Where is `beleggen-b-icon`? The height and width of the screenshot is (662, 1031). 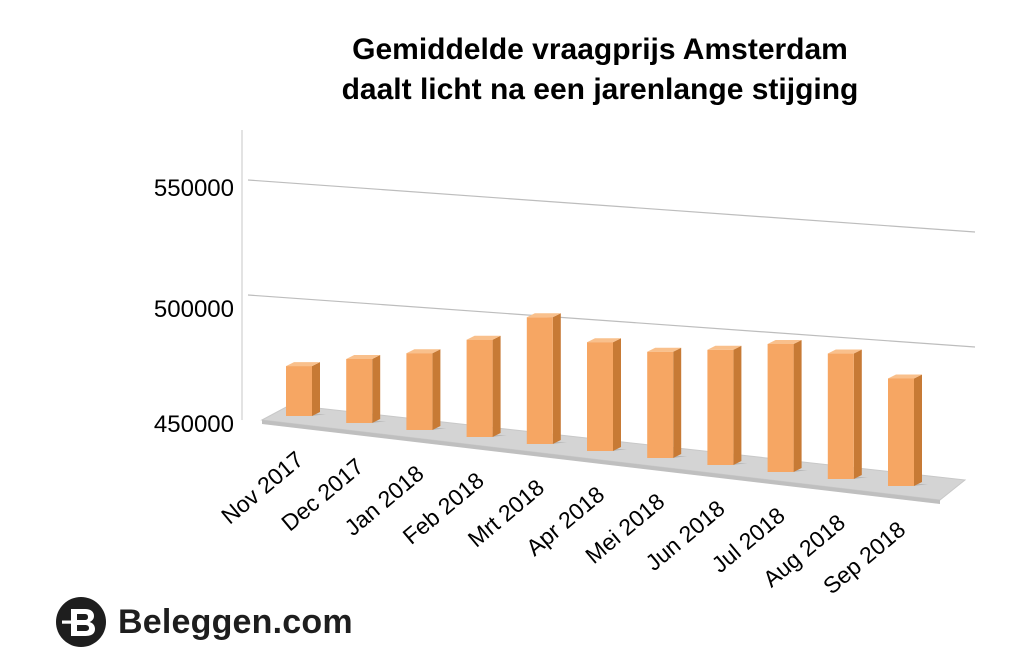 beleggen-b-icon is located at coordinates (81, 622).